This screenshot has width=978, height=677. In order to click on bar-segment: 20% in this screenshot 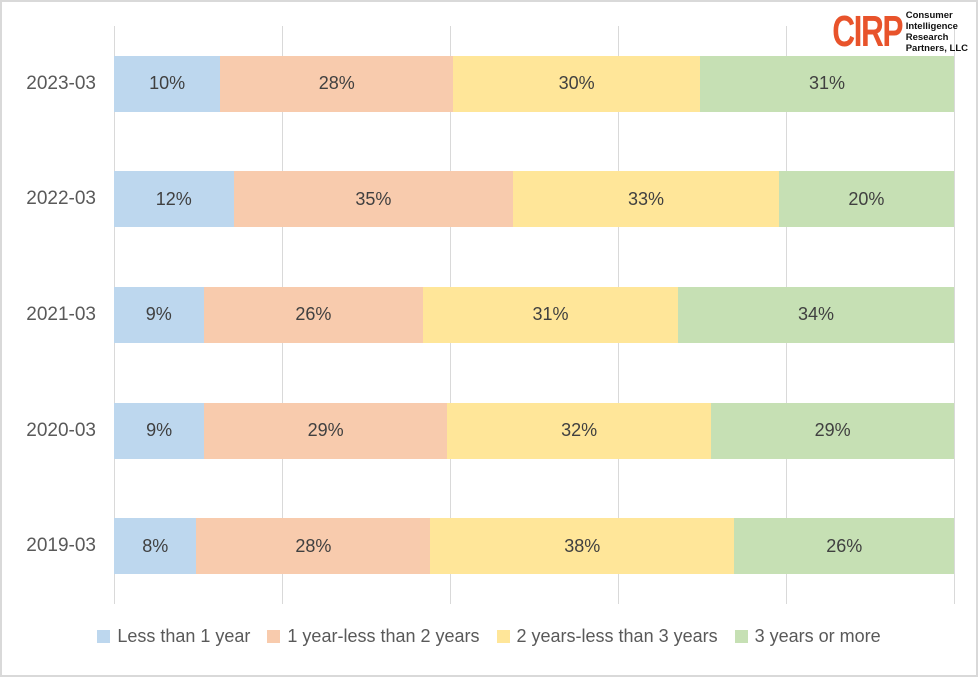, I will do `click(866, 199)`.